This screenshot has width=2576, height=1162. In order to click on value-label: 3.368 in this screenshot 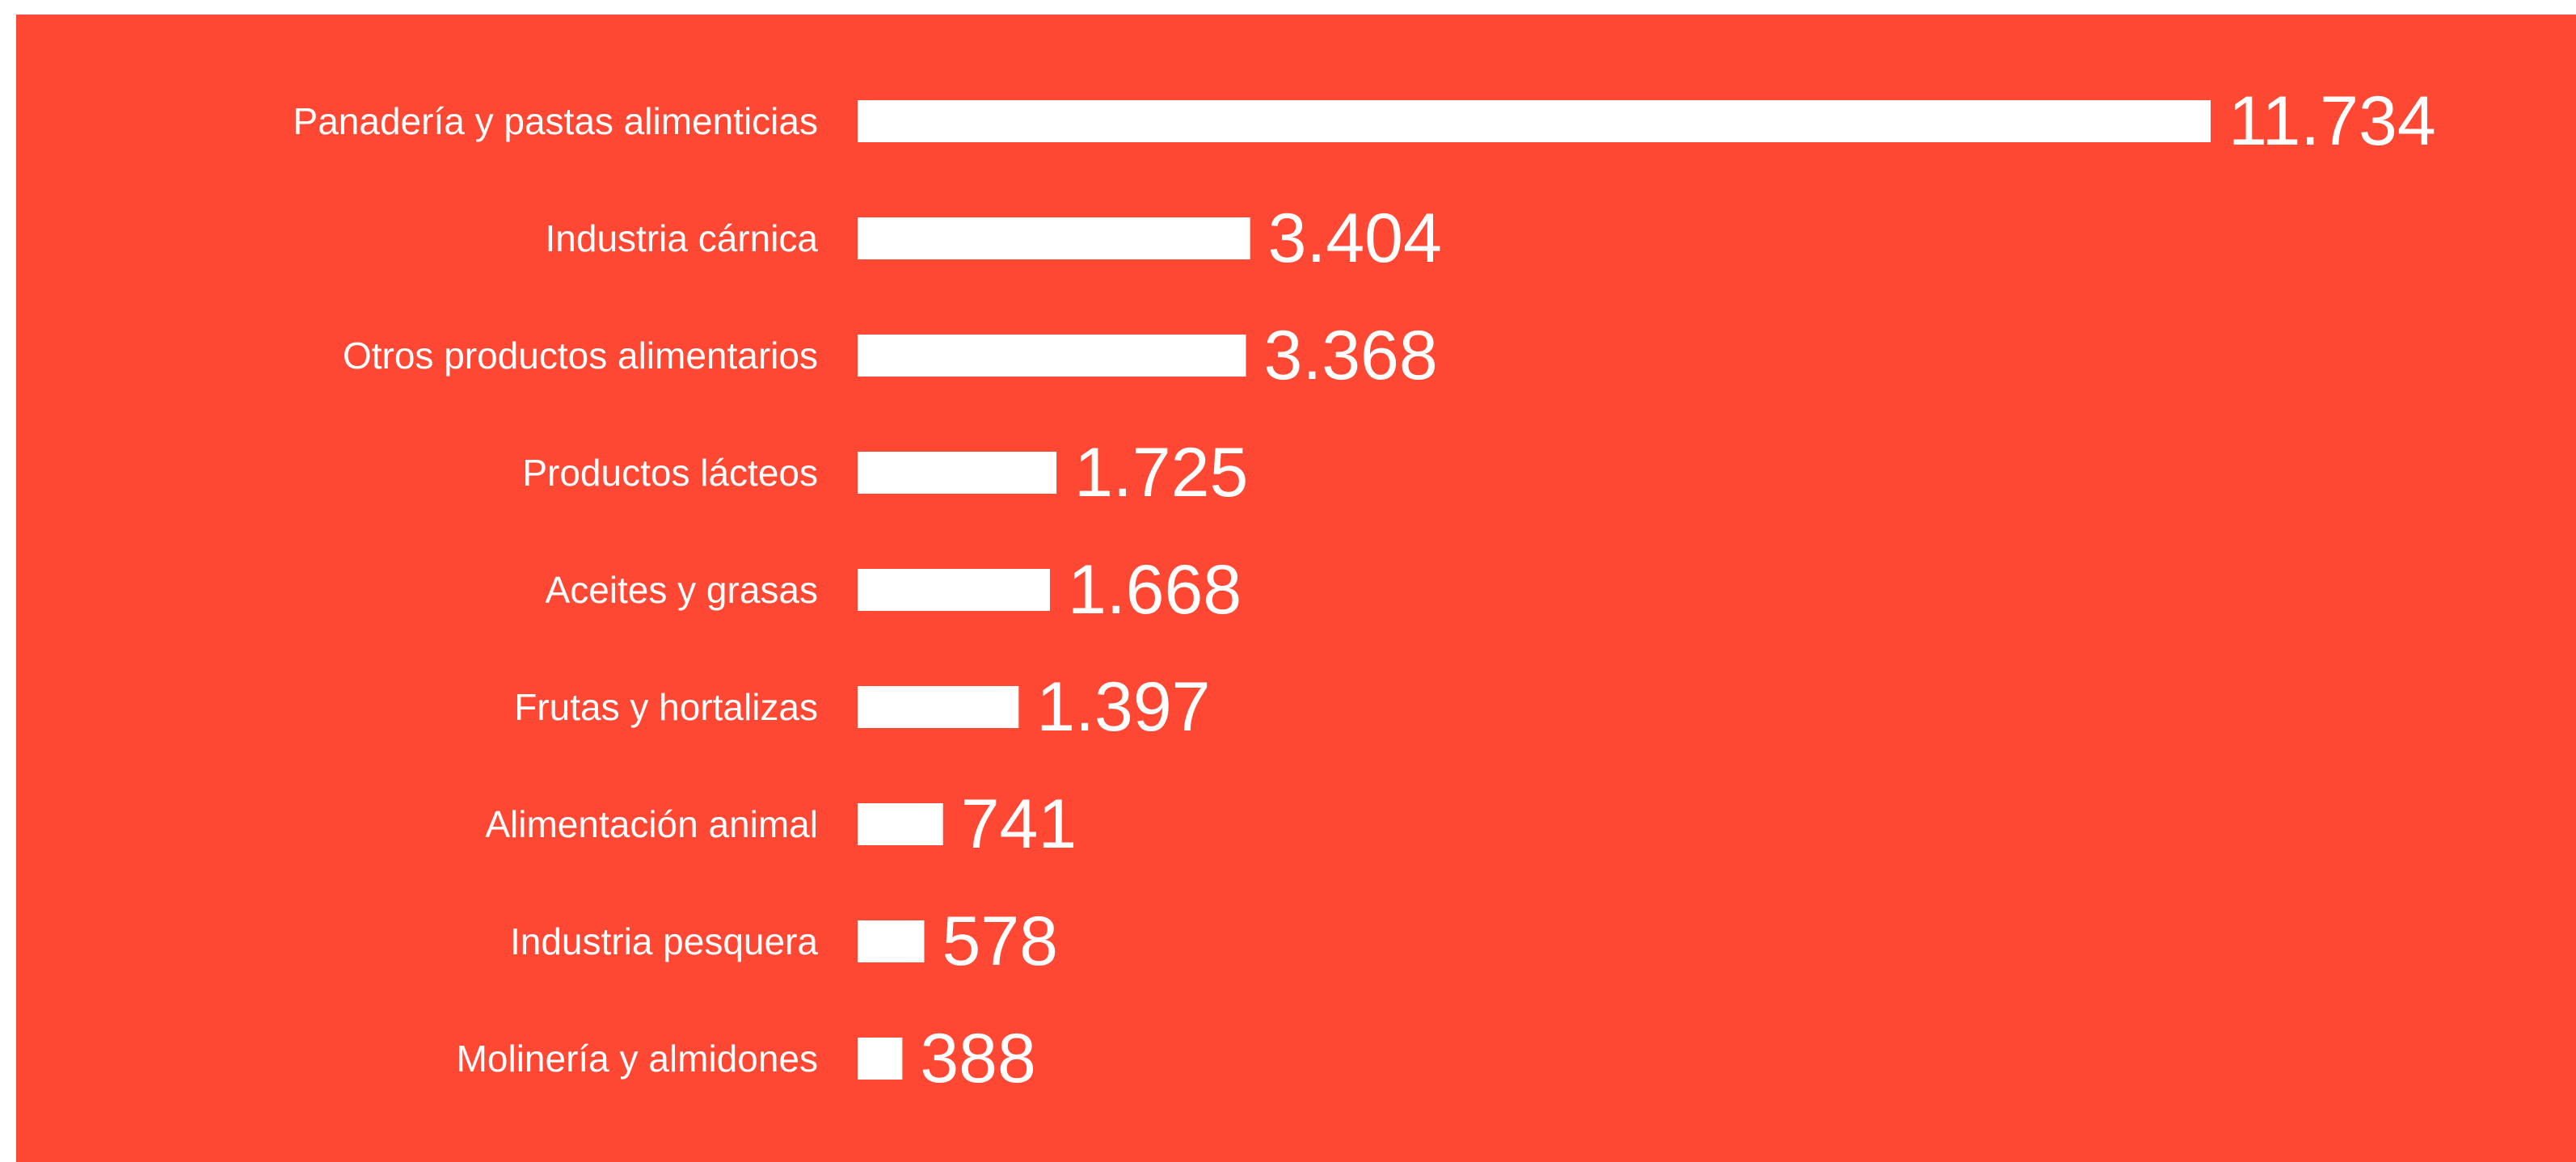, I will do `click(1350, 355)`.